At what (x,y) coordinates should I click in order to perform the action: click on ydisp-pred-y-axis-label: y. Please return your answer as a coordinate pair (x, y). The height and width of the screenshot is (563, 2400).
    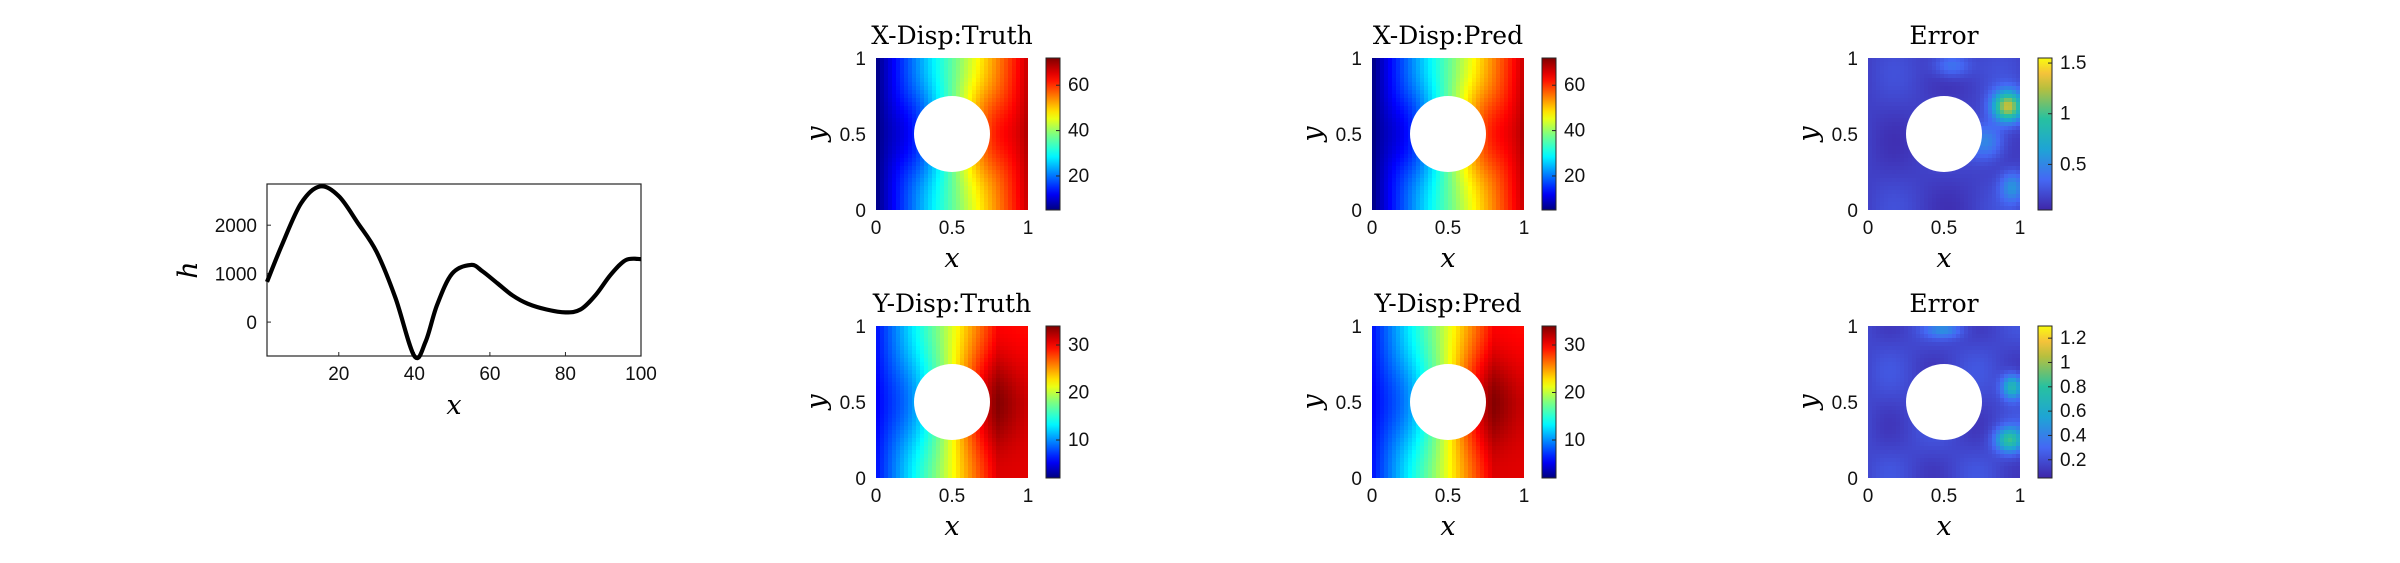
    Looking at the image, I should click on (1312, 402).